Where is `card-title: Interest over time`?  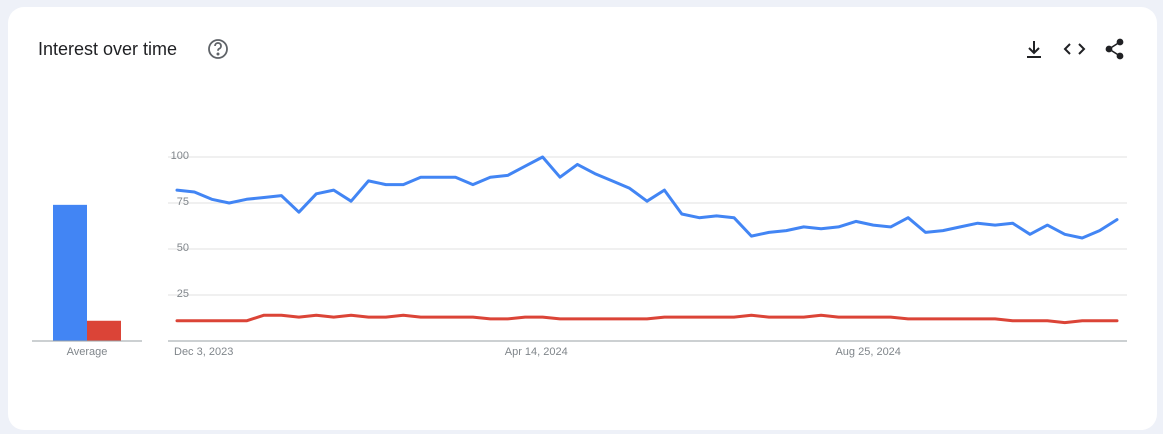 card-title: Interest over time is located at coordinates (107, 49).